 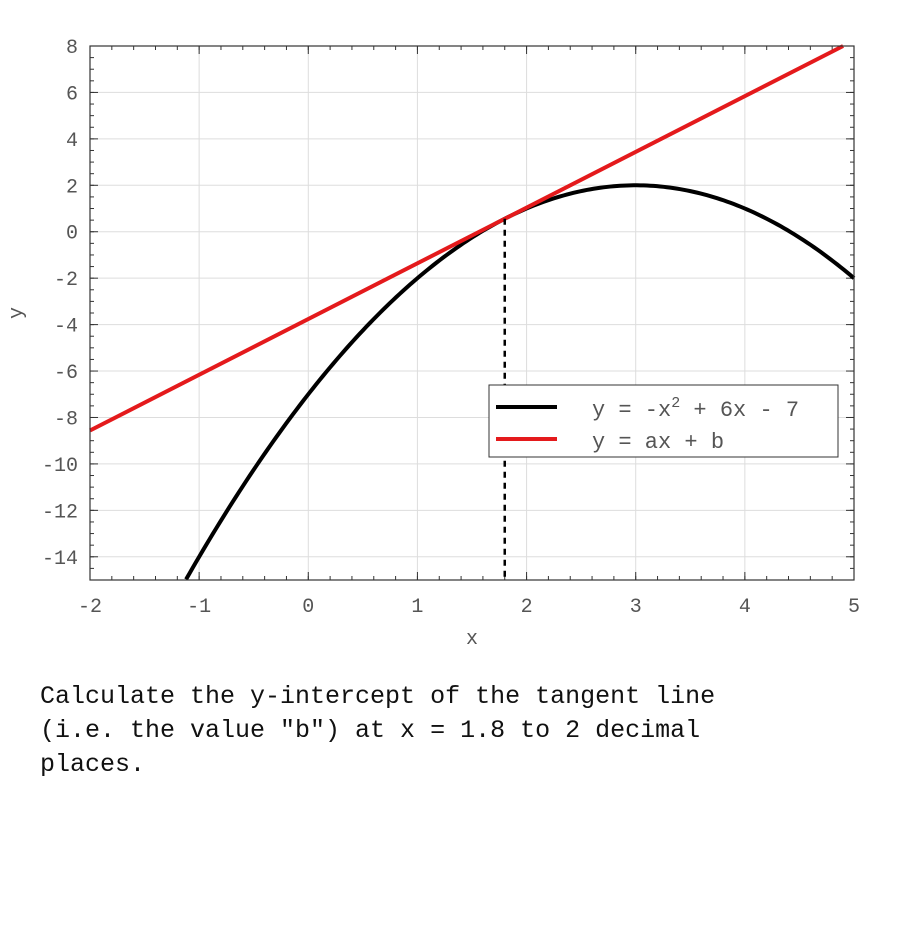 I want to click on y-tick-label: -12, so click(x=60, y=512).